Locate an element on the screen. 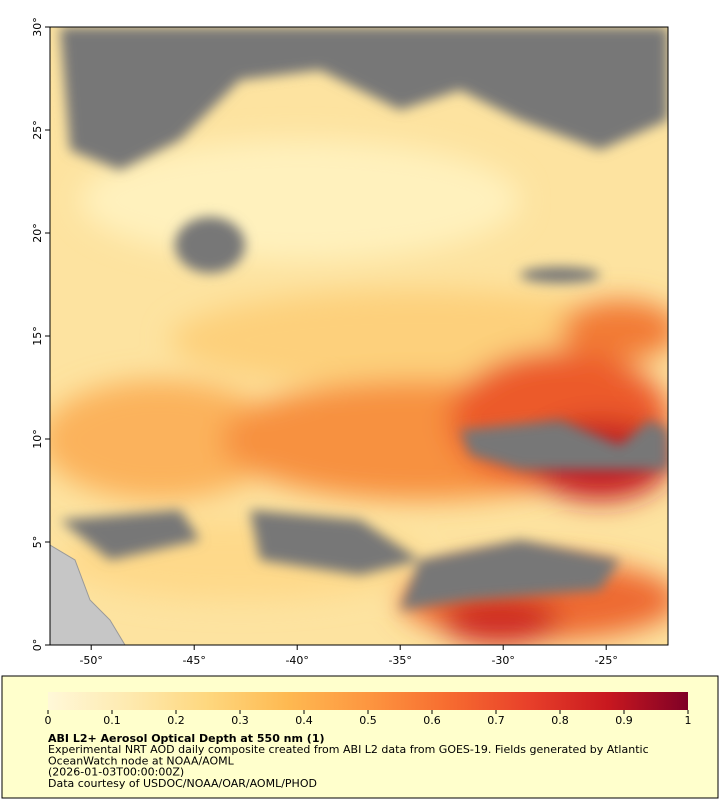  y-tick-label: 15° is located at coordinates (37, 336).